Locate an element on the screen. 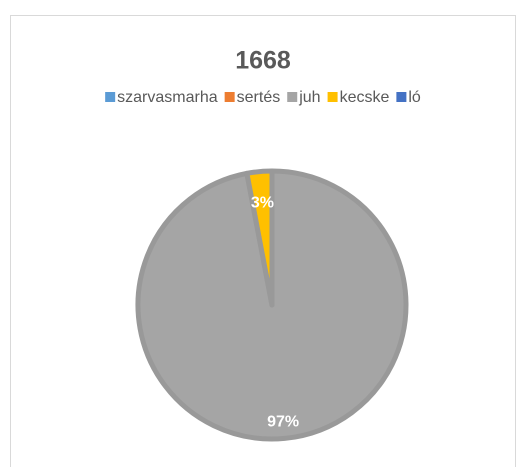 This screenshot has height=467, width=526. legend-label: juh is located at coordinates (309, 97).